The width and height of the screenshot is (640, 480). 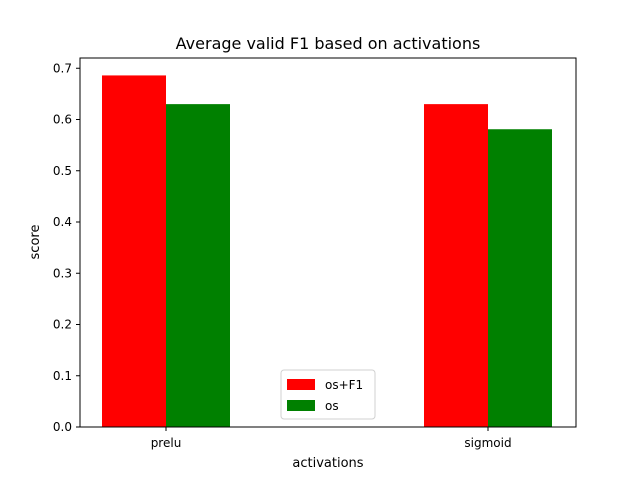 I want to click on x-tick-label: sigmoid, so click(x=487, y=443).